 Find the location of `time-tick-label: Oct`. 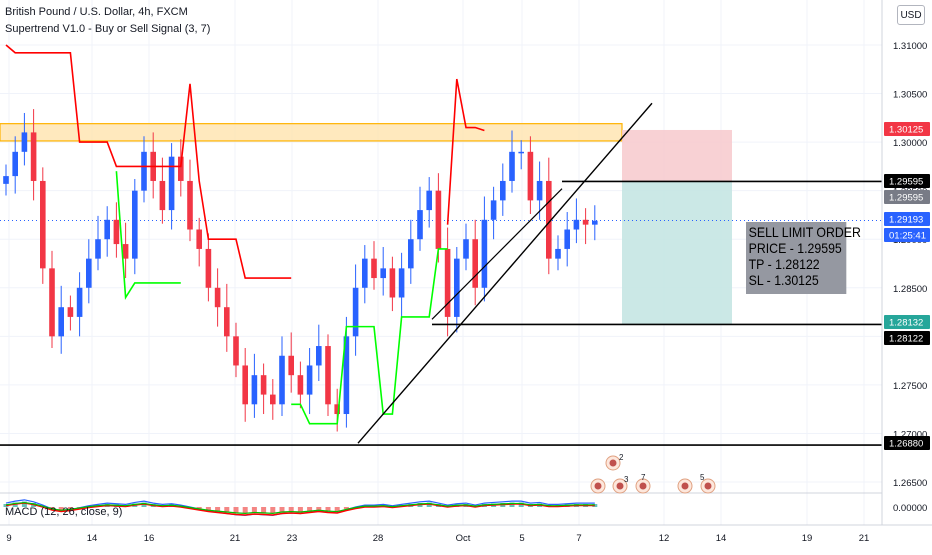

time-tick-label: Oct is located at coordinates (463, 538).